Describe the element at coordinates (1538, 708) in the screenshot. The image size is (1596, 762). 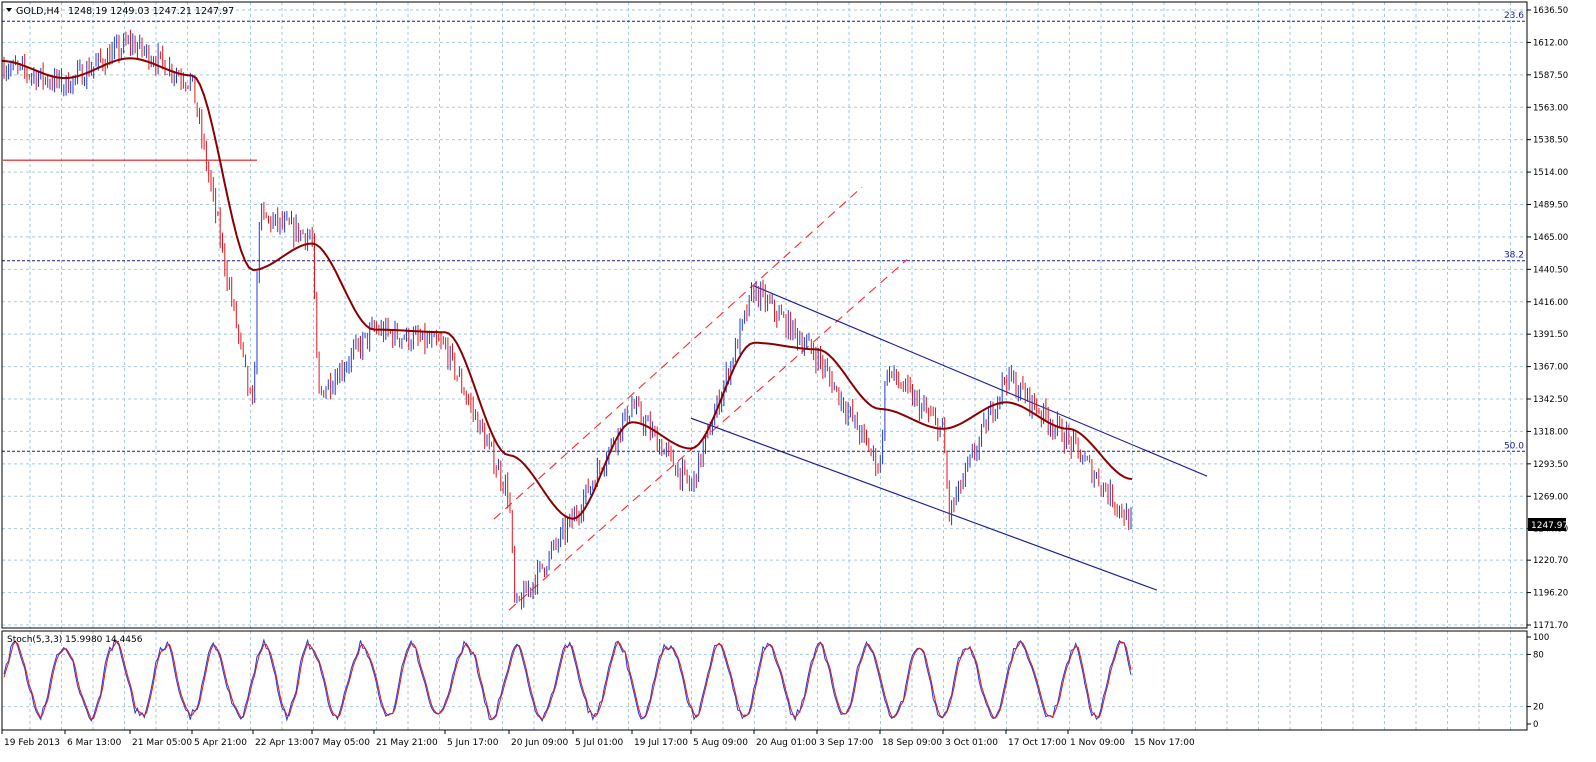
I see `osc-tick-label: 20` at that location.